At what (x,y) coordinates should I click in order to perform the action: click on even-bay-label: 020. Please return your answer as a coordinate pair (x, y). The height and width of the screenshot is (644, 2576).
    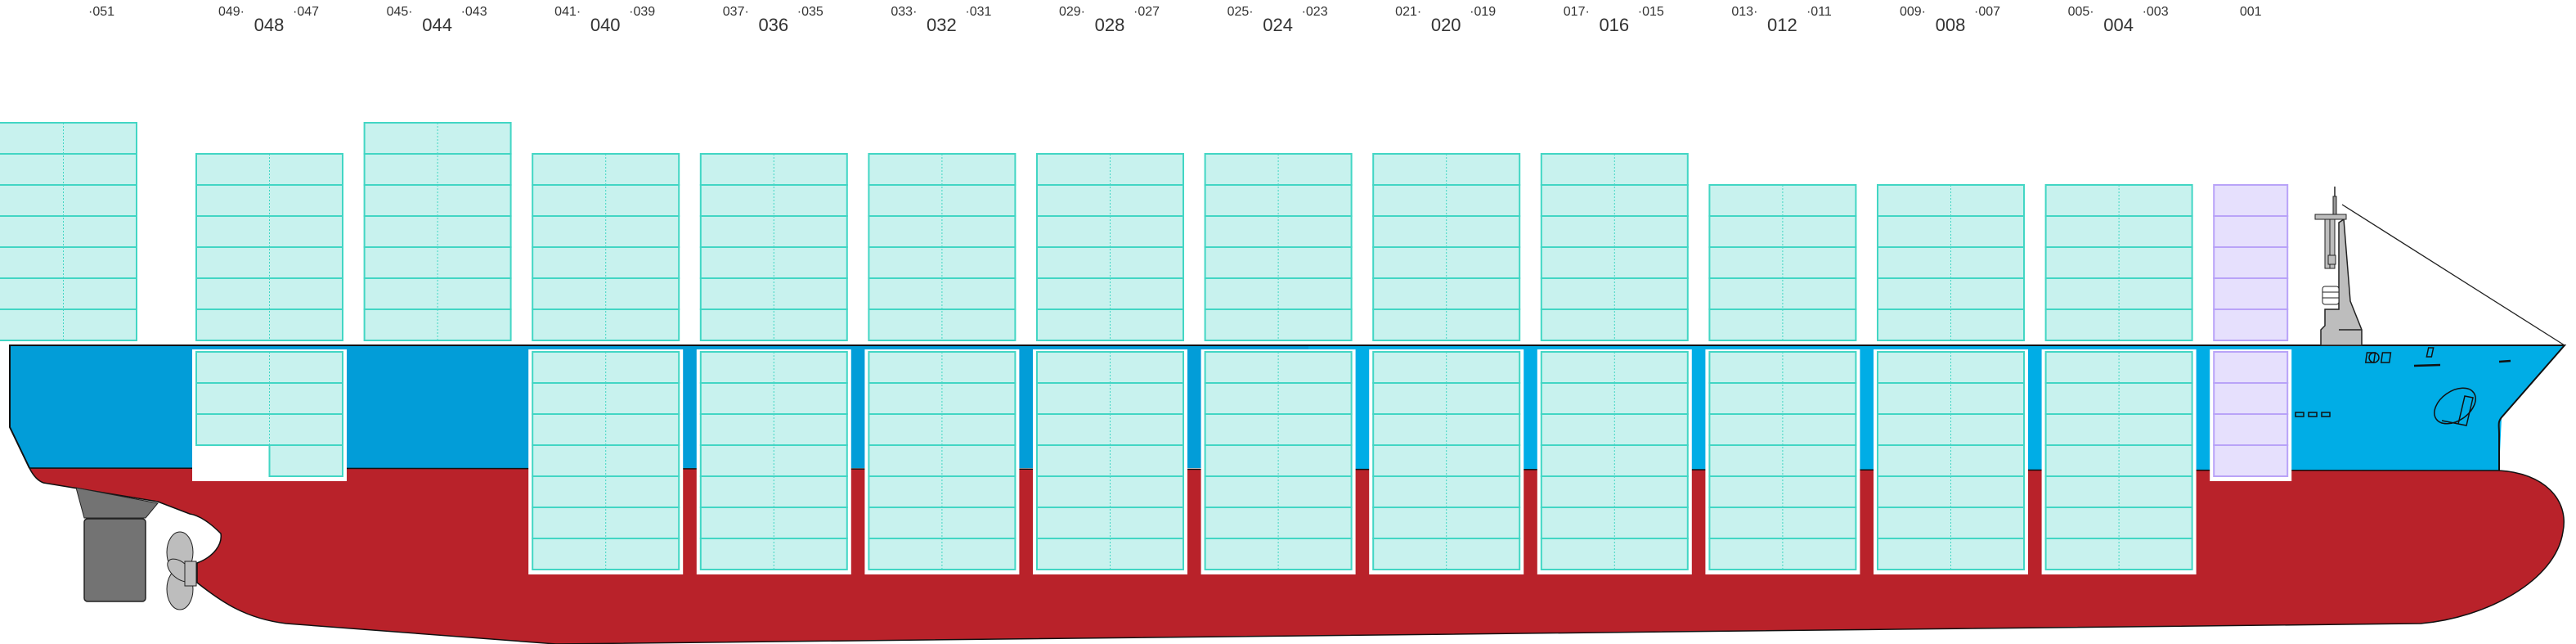
    Looking at the image, I should click on (1446, 25).